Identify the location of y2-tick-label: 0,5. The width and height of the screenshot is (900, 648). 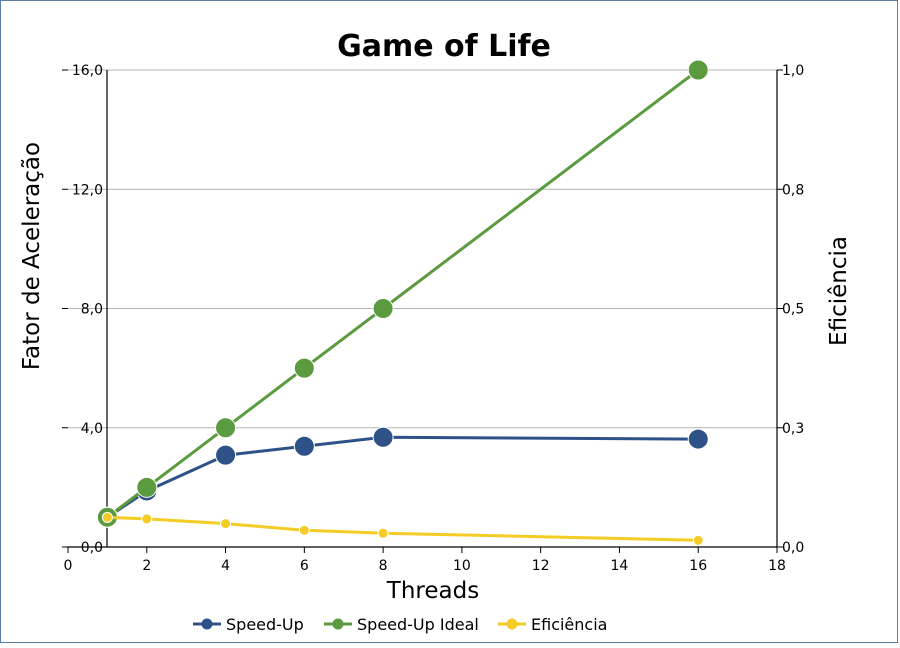
(793, 310).